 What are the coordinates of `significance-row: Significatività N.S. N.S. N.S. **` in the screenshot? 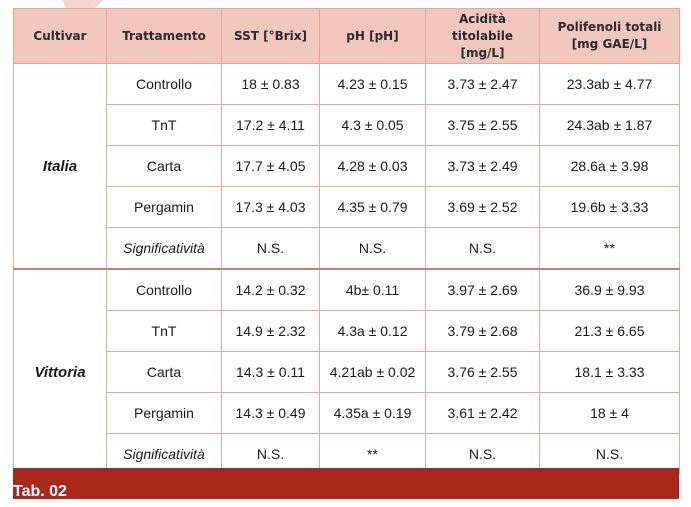 It's located at (347, 248).